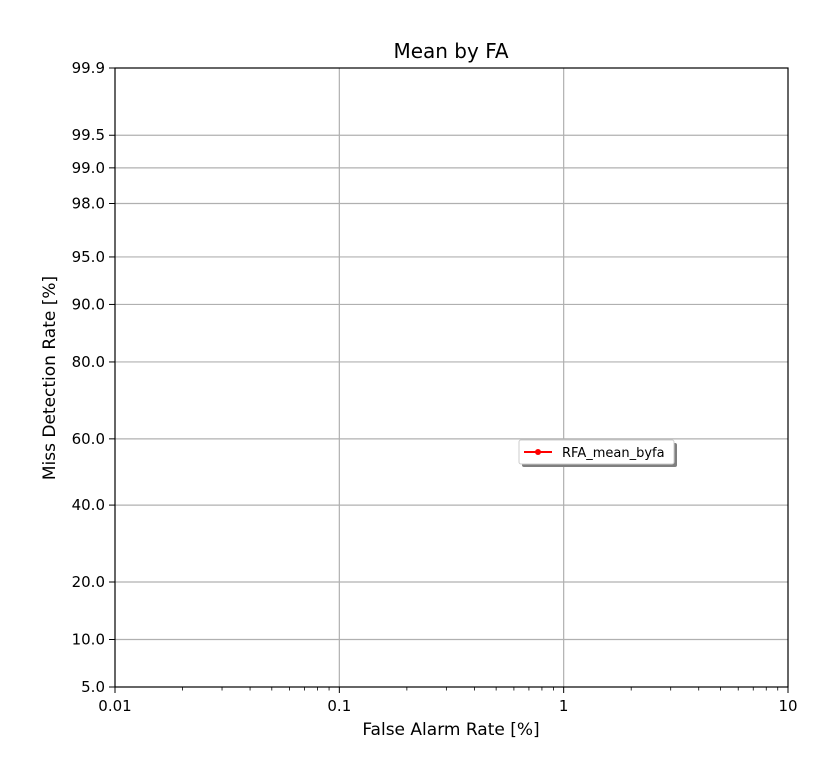 The height and width of the screenshot is (780, 840). I want to click on y-tick-label: 98.0, so click(88, 203).